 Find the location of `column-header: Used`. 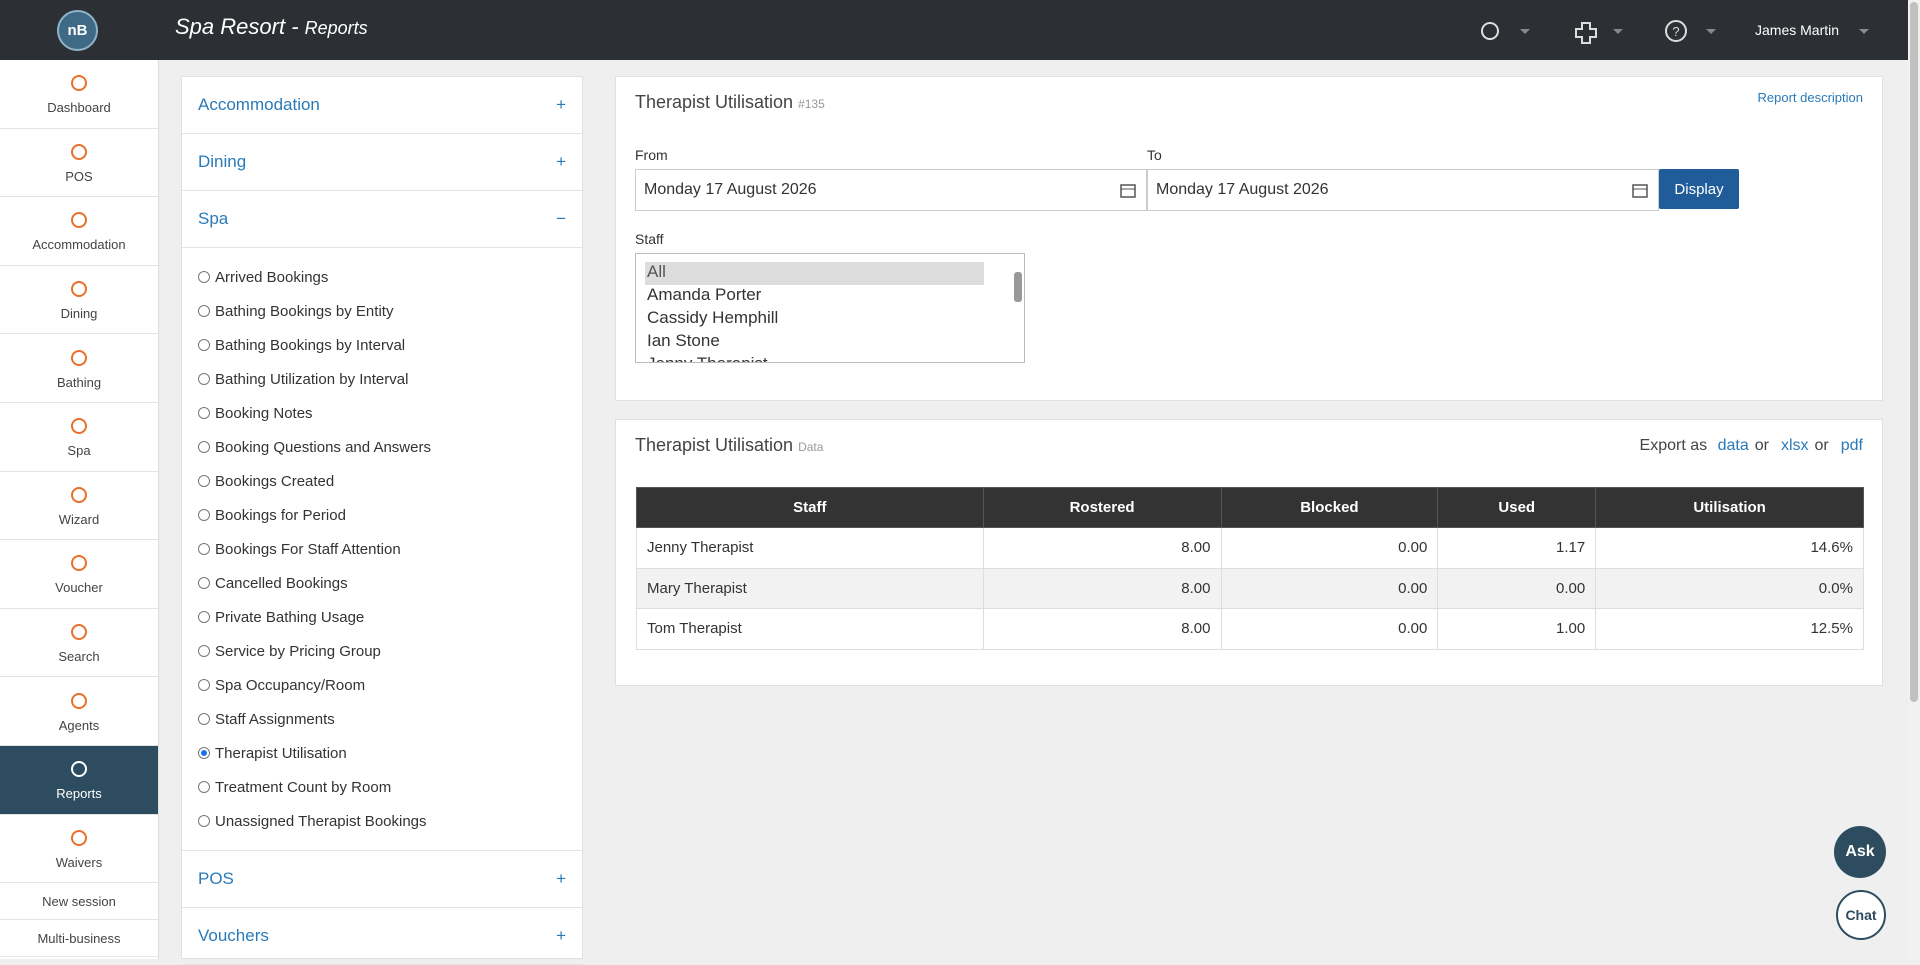

column-header: Used is located at coordinates (1517, 507).